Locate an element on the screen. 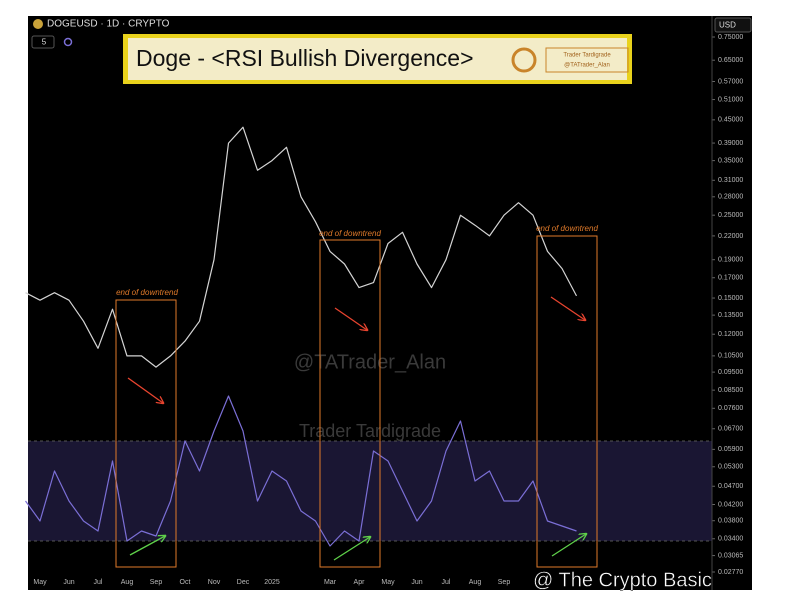 The image size is (785, 606). y-tick-label: 0.02770 is located at coordinates (730, 572).